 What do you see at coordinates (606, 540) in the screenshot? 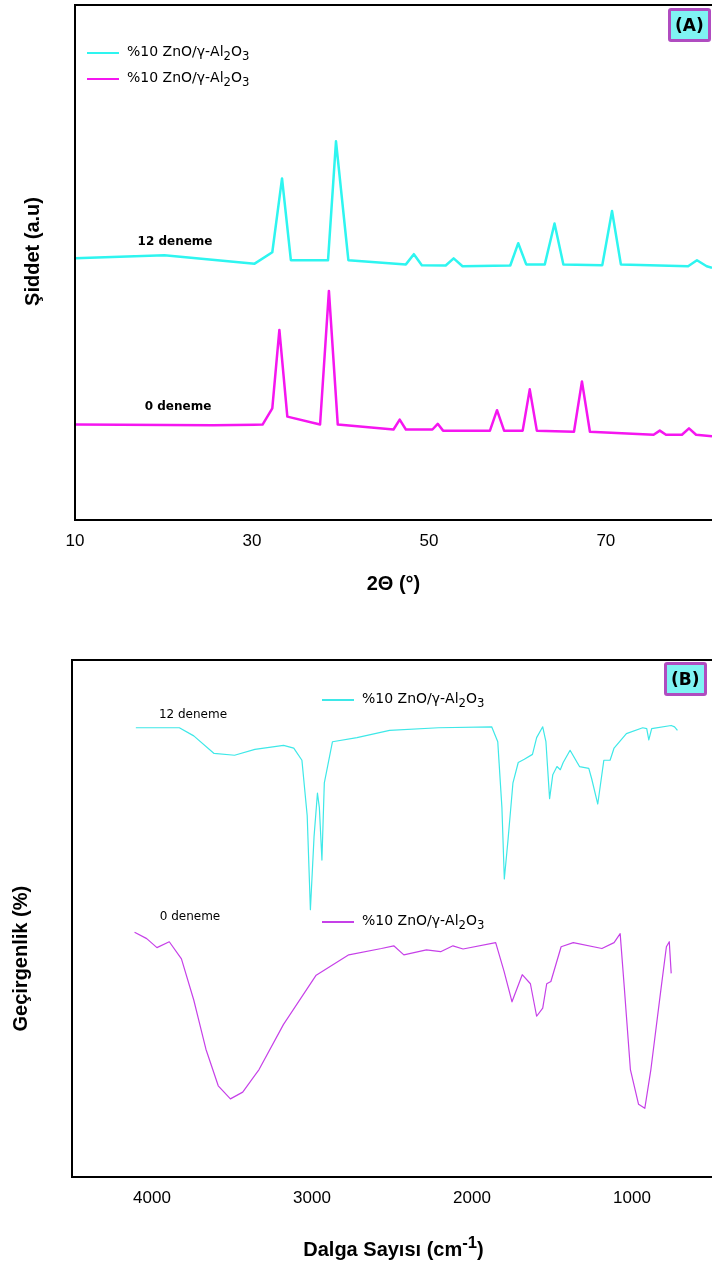
I see `x-tick-label: 70` at bounding box center [606, 540].